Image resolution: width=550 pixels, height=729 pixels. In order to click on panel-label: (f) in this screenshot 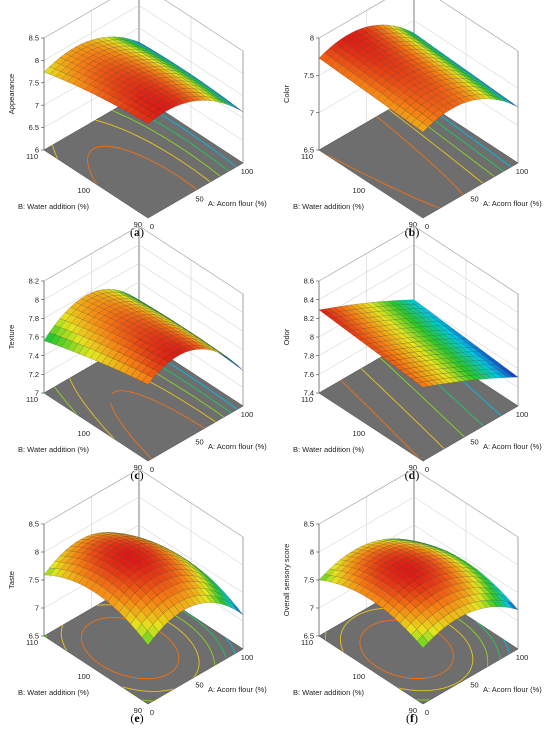, I will do `click(412, 718)`.